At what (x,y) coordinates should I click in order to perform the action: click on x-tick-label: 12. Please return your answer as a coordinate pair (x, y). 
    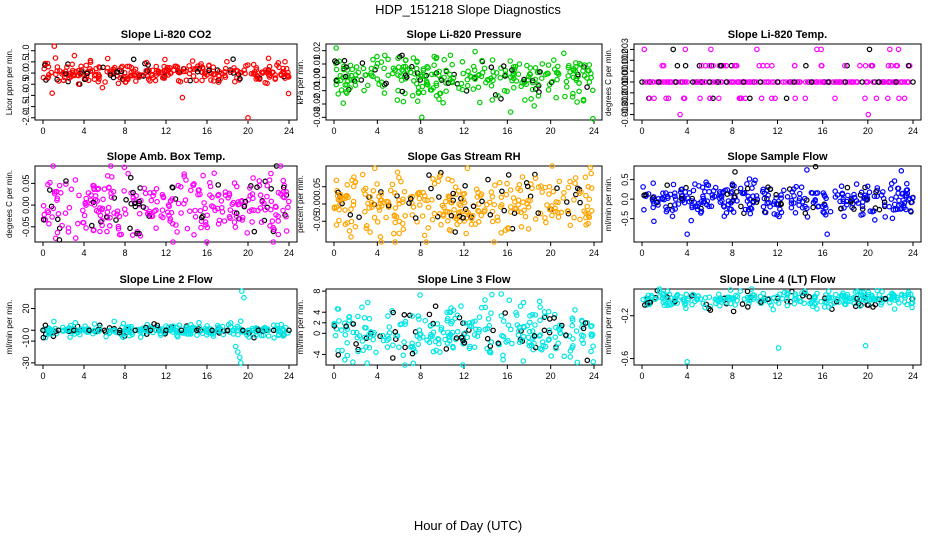
    Looking at the image, I should click on (777, 253).